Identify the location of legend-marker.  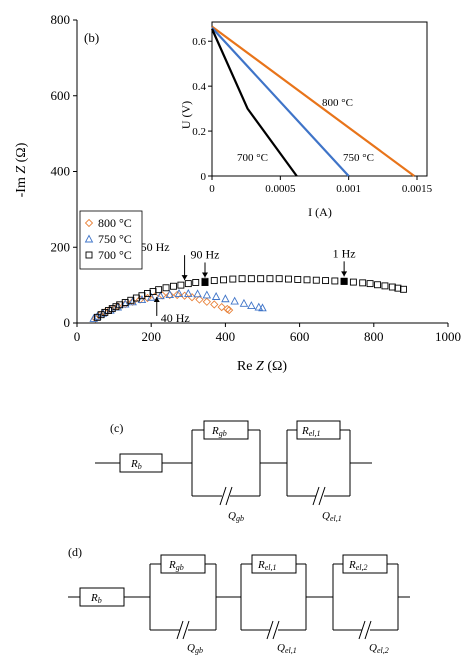
(89, 223).